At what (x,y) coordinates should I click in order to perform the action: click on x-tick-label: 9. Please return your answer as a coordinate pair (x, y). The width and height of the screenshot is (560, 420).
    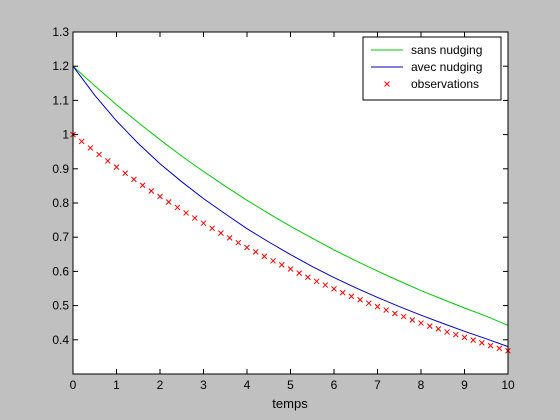
    Looking at the image, I should click on (464, 385).